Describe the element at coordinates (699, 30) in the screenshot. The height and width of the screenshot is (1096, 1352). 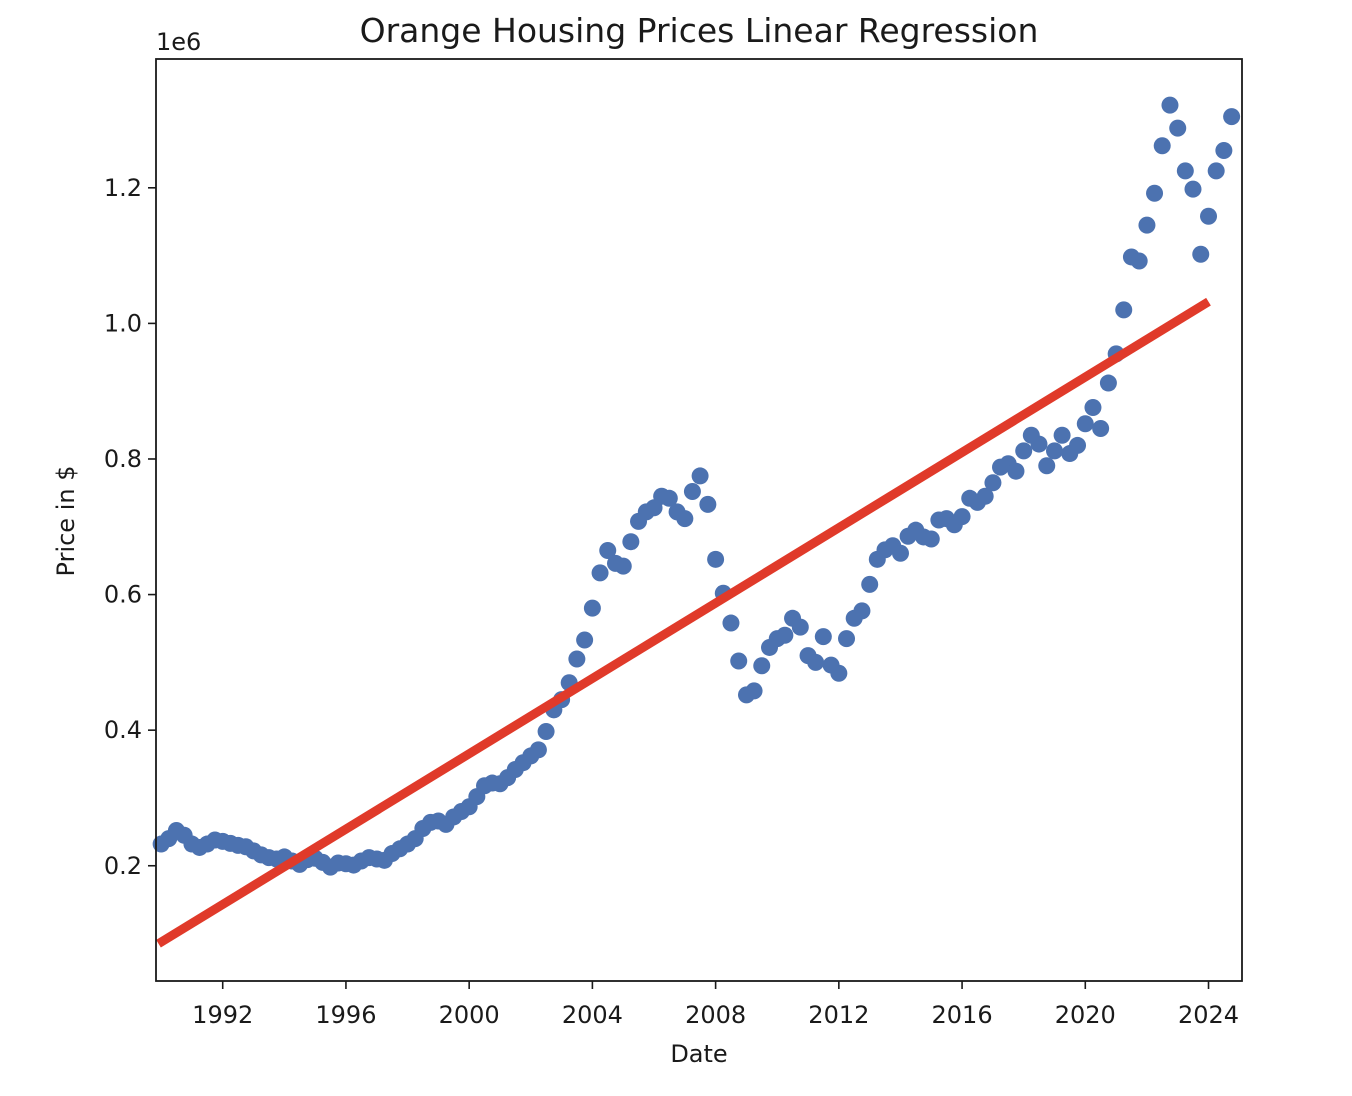
I see `chart-title: Orange Housing Prices Linear Regression` at that location.